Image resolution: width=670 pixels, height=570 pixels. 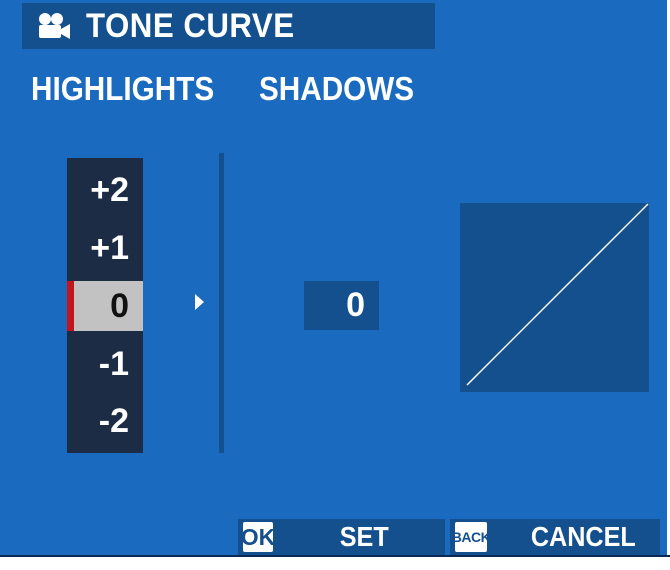 I want to click on tone-curve-line, so click(x=557, y=294).